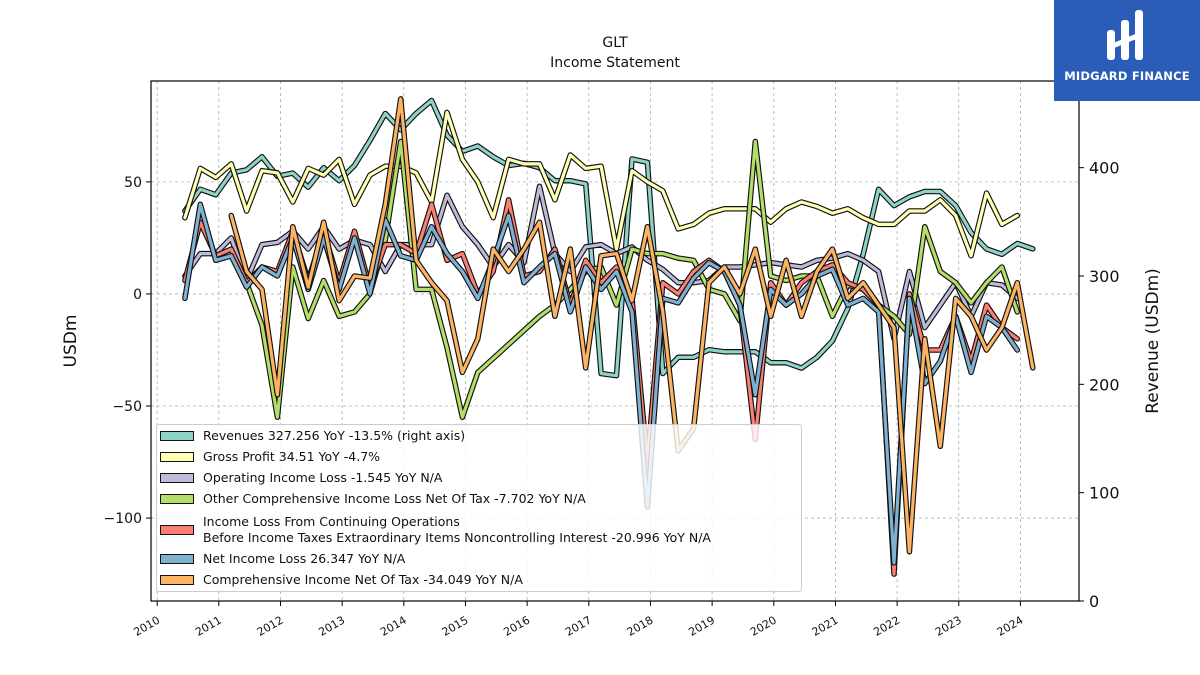  What do you see at coordinates (948, 626) in the screenshot?
I see `x-tick-label: 2023` at bounding box center [948, 626].